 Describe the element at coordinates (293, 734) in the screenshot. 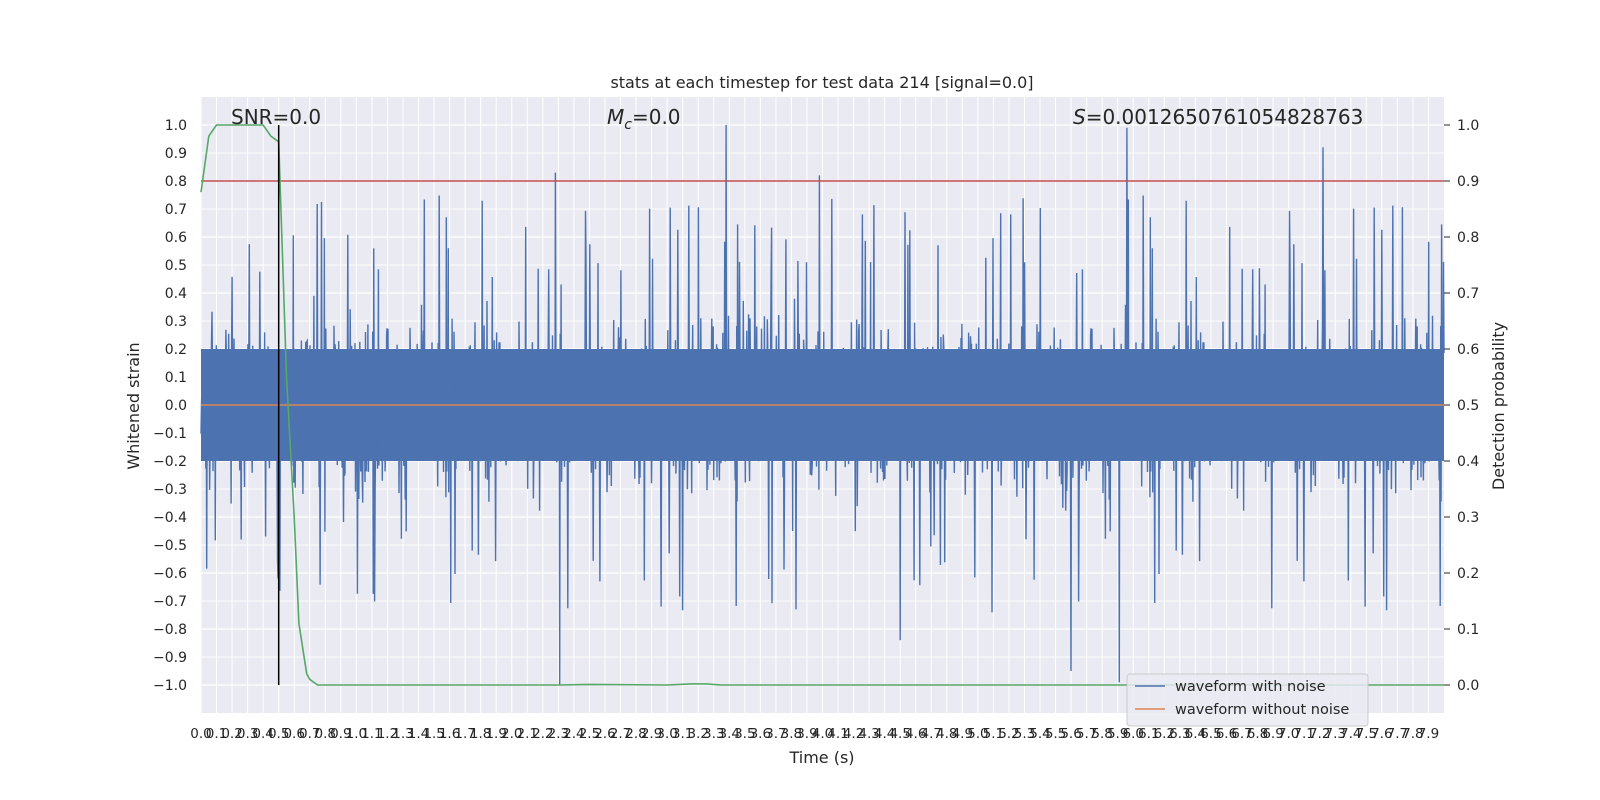

I see `x-tick-label: 0.6` at that location.